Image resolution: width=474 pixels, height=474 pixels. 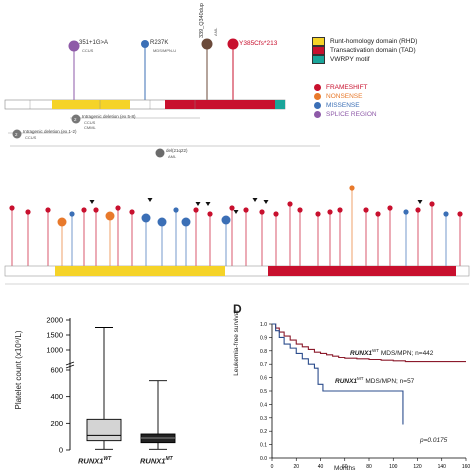 What do you see at coordinates (54, 320) in the screenshot?
I see `y-tick-label: 2000` at bounding box center [54, 320].